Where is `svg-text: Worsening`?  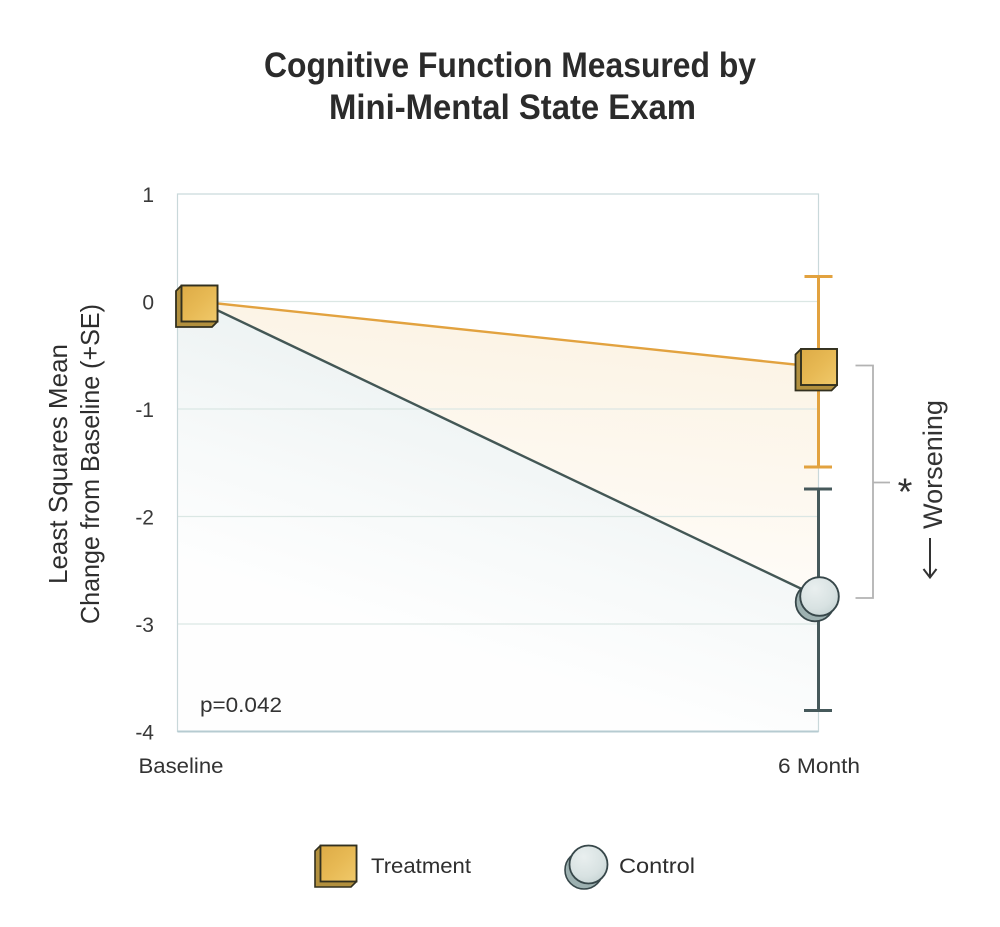 svg-text: Worsening is located at coordinates (933, 464).